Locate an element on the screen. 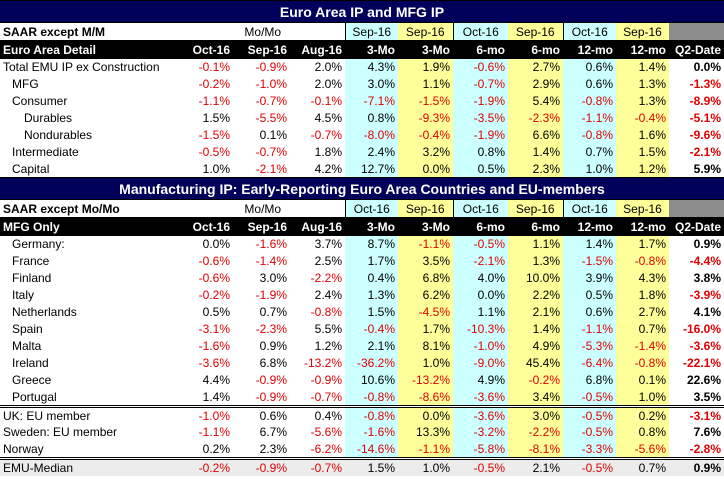 This screenshot has height=489, width=724. value-cell: -3.9% is located at coordinates (705, 295).